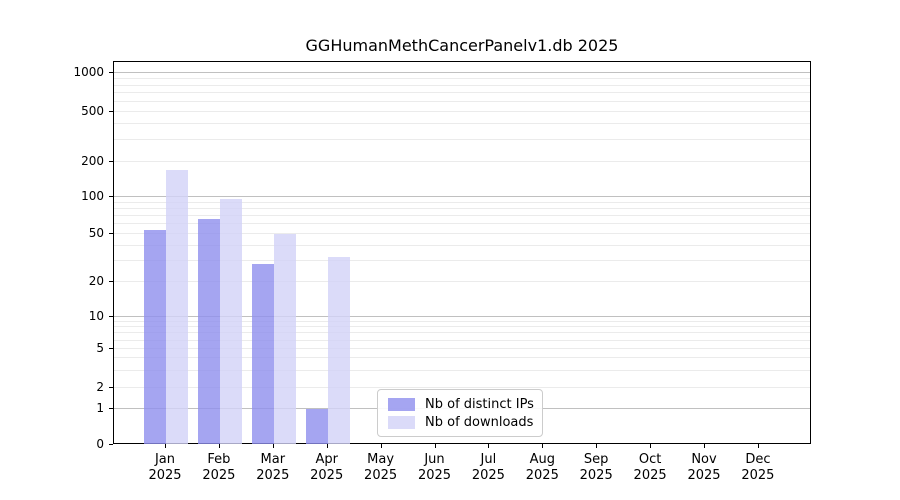 This screenshot has width=900, height=500. What do you see at coordinates (381, 459) in the screenshot?
I see `x-tick-month: May` at bounding box center [381, 459].